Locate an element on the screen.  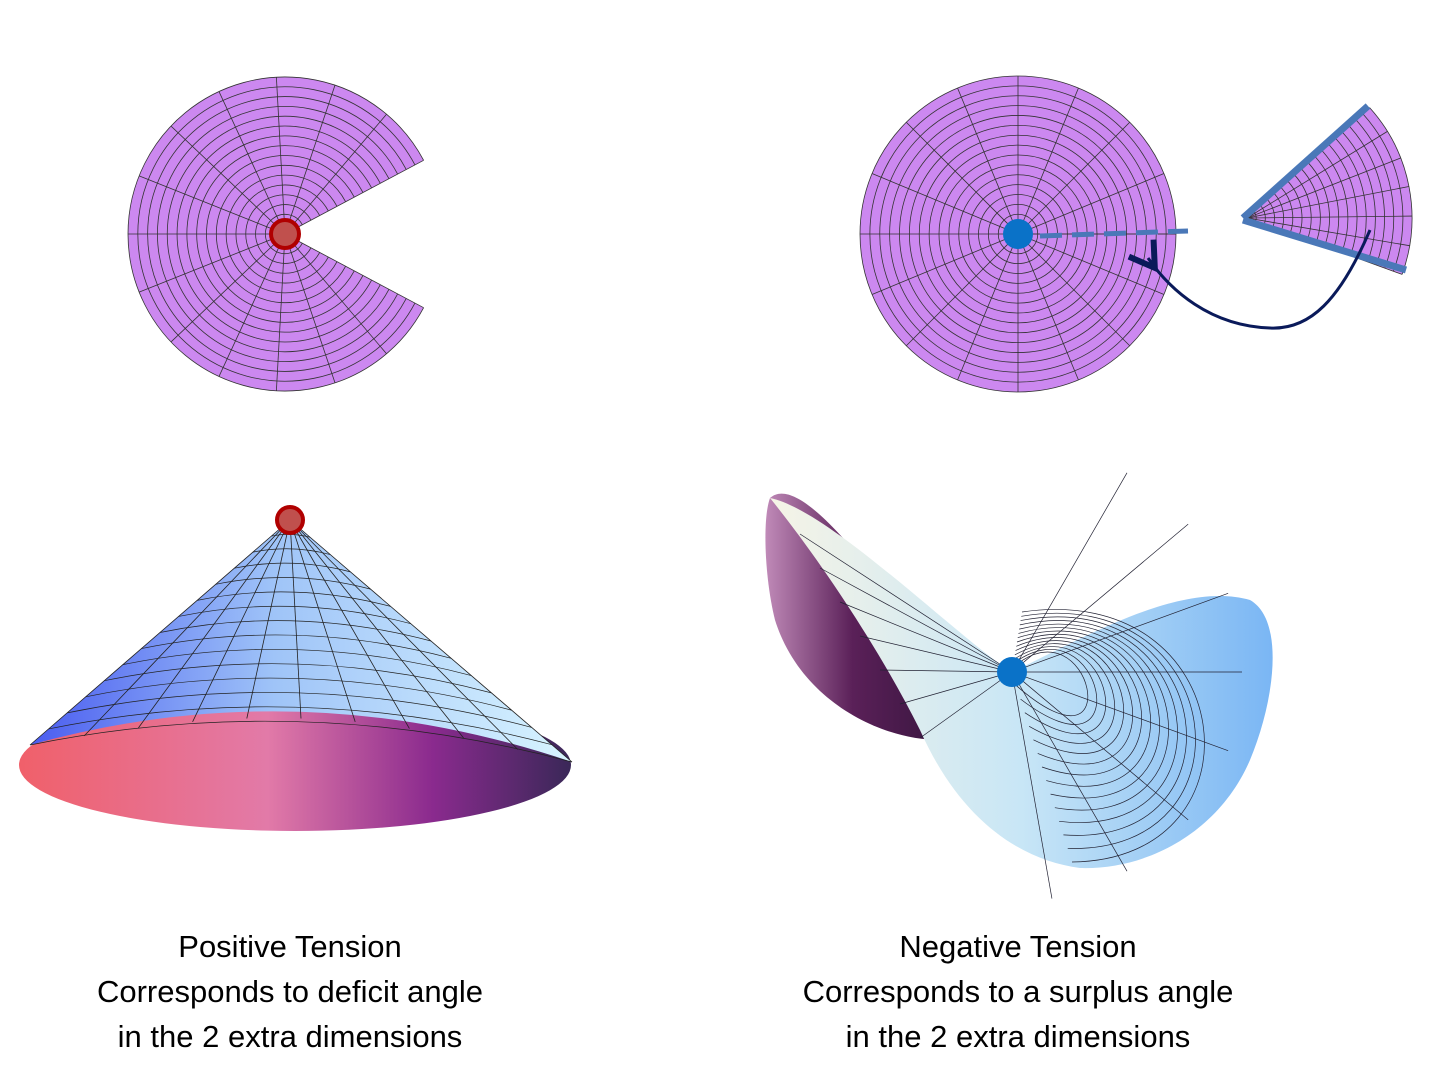
surplus-wedge is located at coordinates (1326, 189).